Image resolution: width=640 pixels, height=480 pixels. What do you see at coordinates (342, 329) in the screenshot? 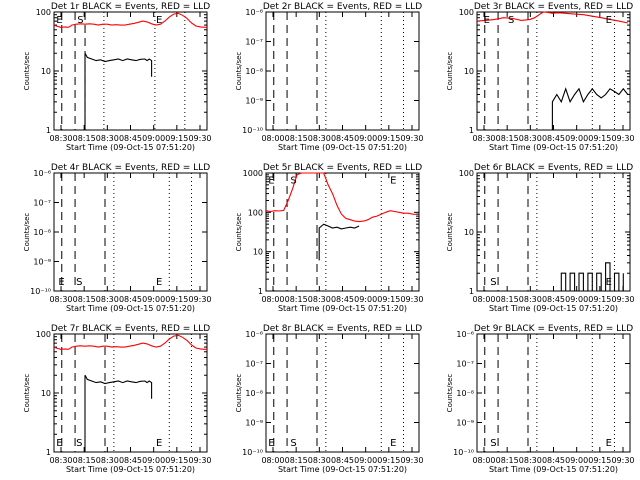
I see `panel-title: Det 8r BLACK = Events, RED = LLD` at bounding box center [342, 329].